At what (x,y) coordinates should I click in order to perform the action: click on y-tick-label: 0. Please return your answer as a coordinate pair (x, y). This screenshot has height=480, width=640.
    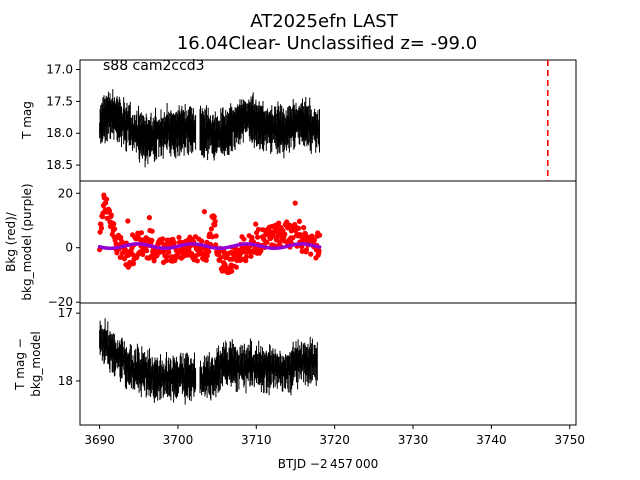
    Looking at the image, I should click on (69, 248).